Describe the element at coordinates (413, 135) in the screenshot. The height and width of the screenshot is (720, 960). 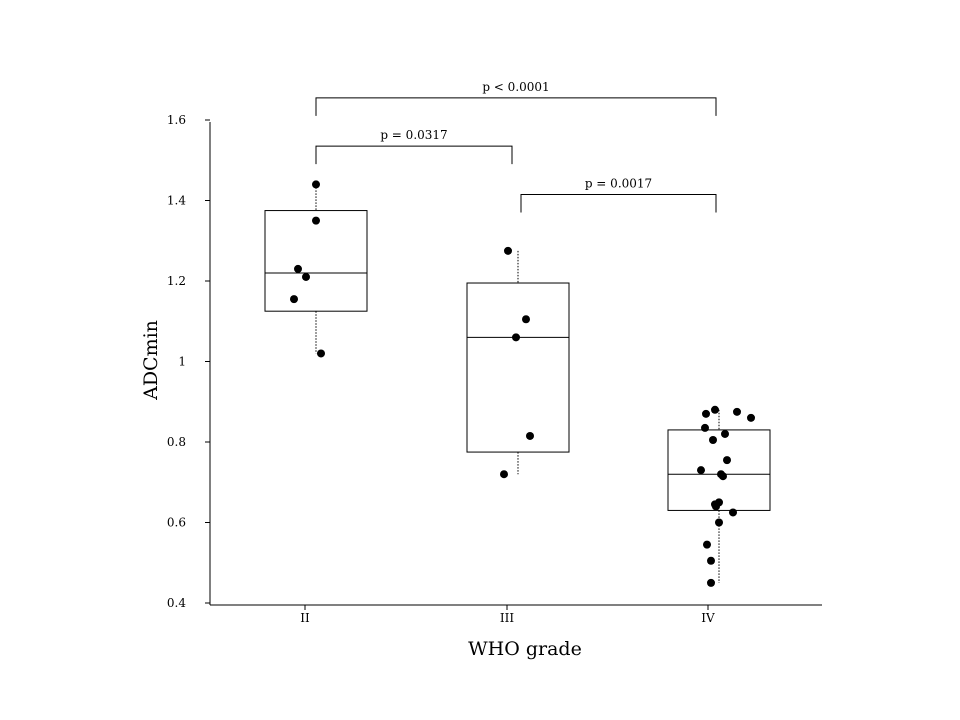
I see `p-value-label: p = 0.0317` at that location.